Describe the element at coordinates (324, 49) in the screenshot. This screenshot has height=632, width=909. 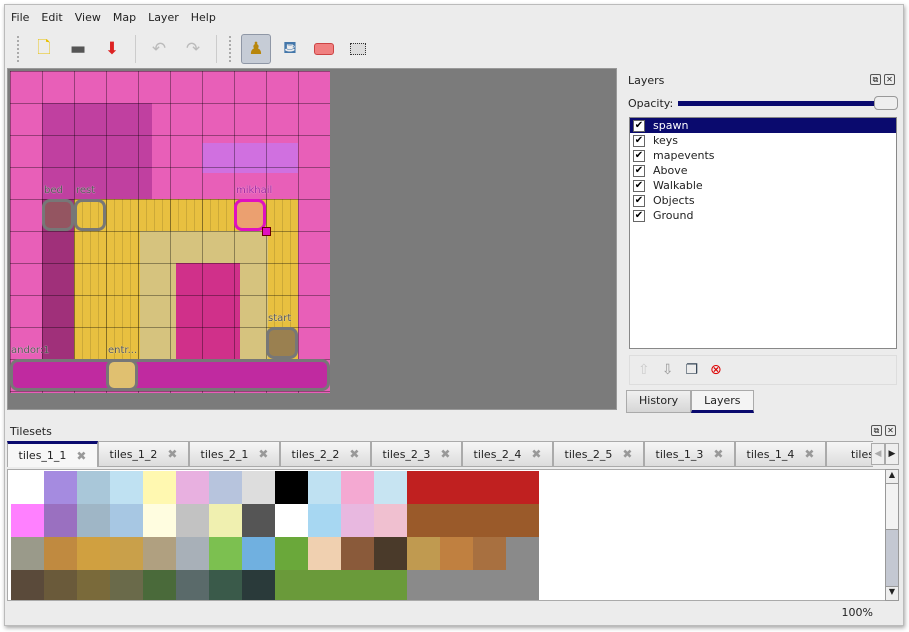
I see `eraser-icon` at that location.